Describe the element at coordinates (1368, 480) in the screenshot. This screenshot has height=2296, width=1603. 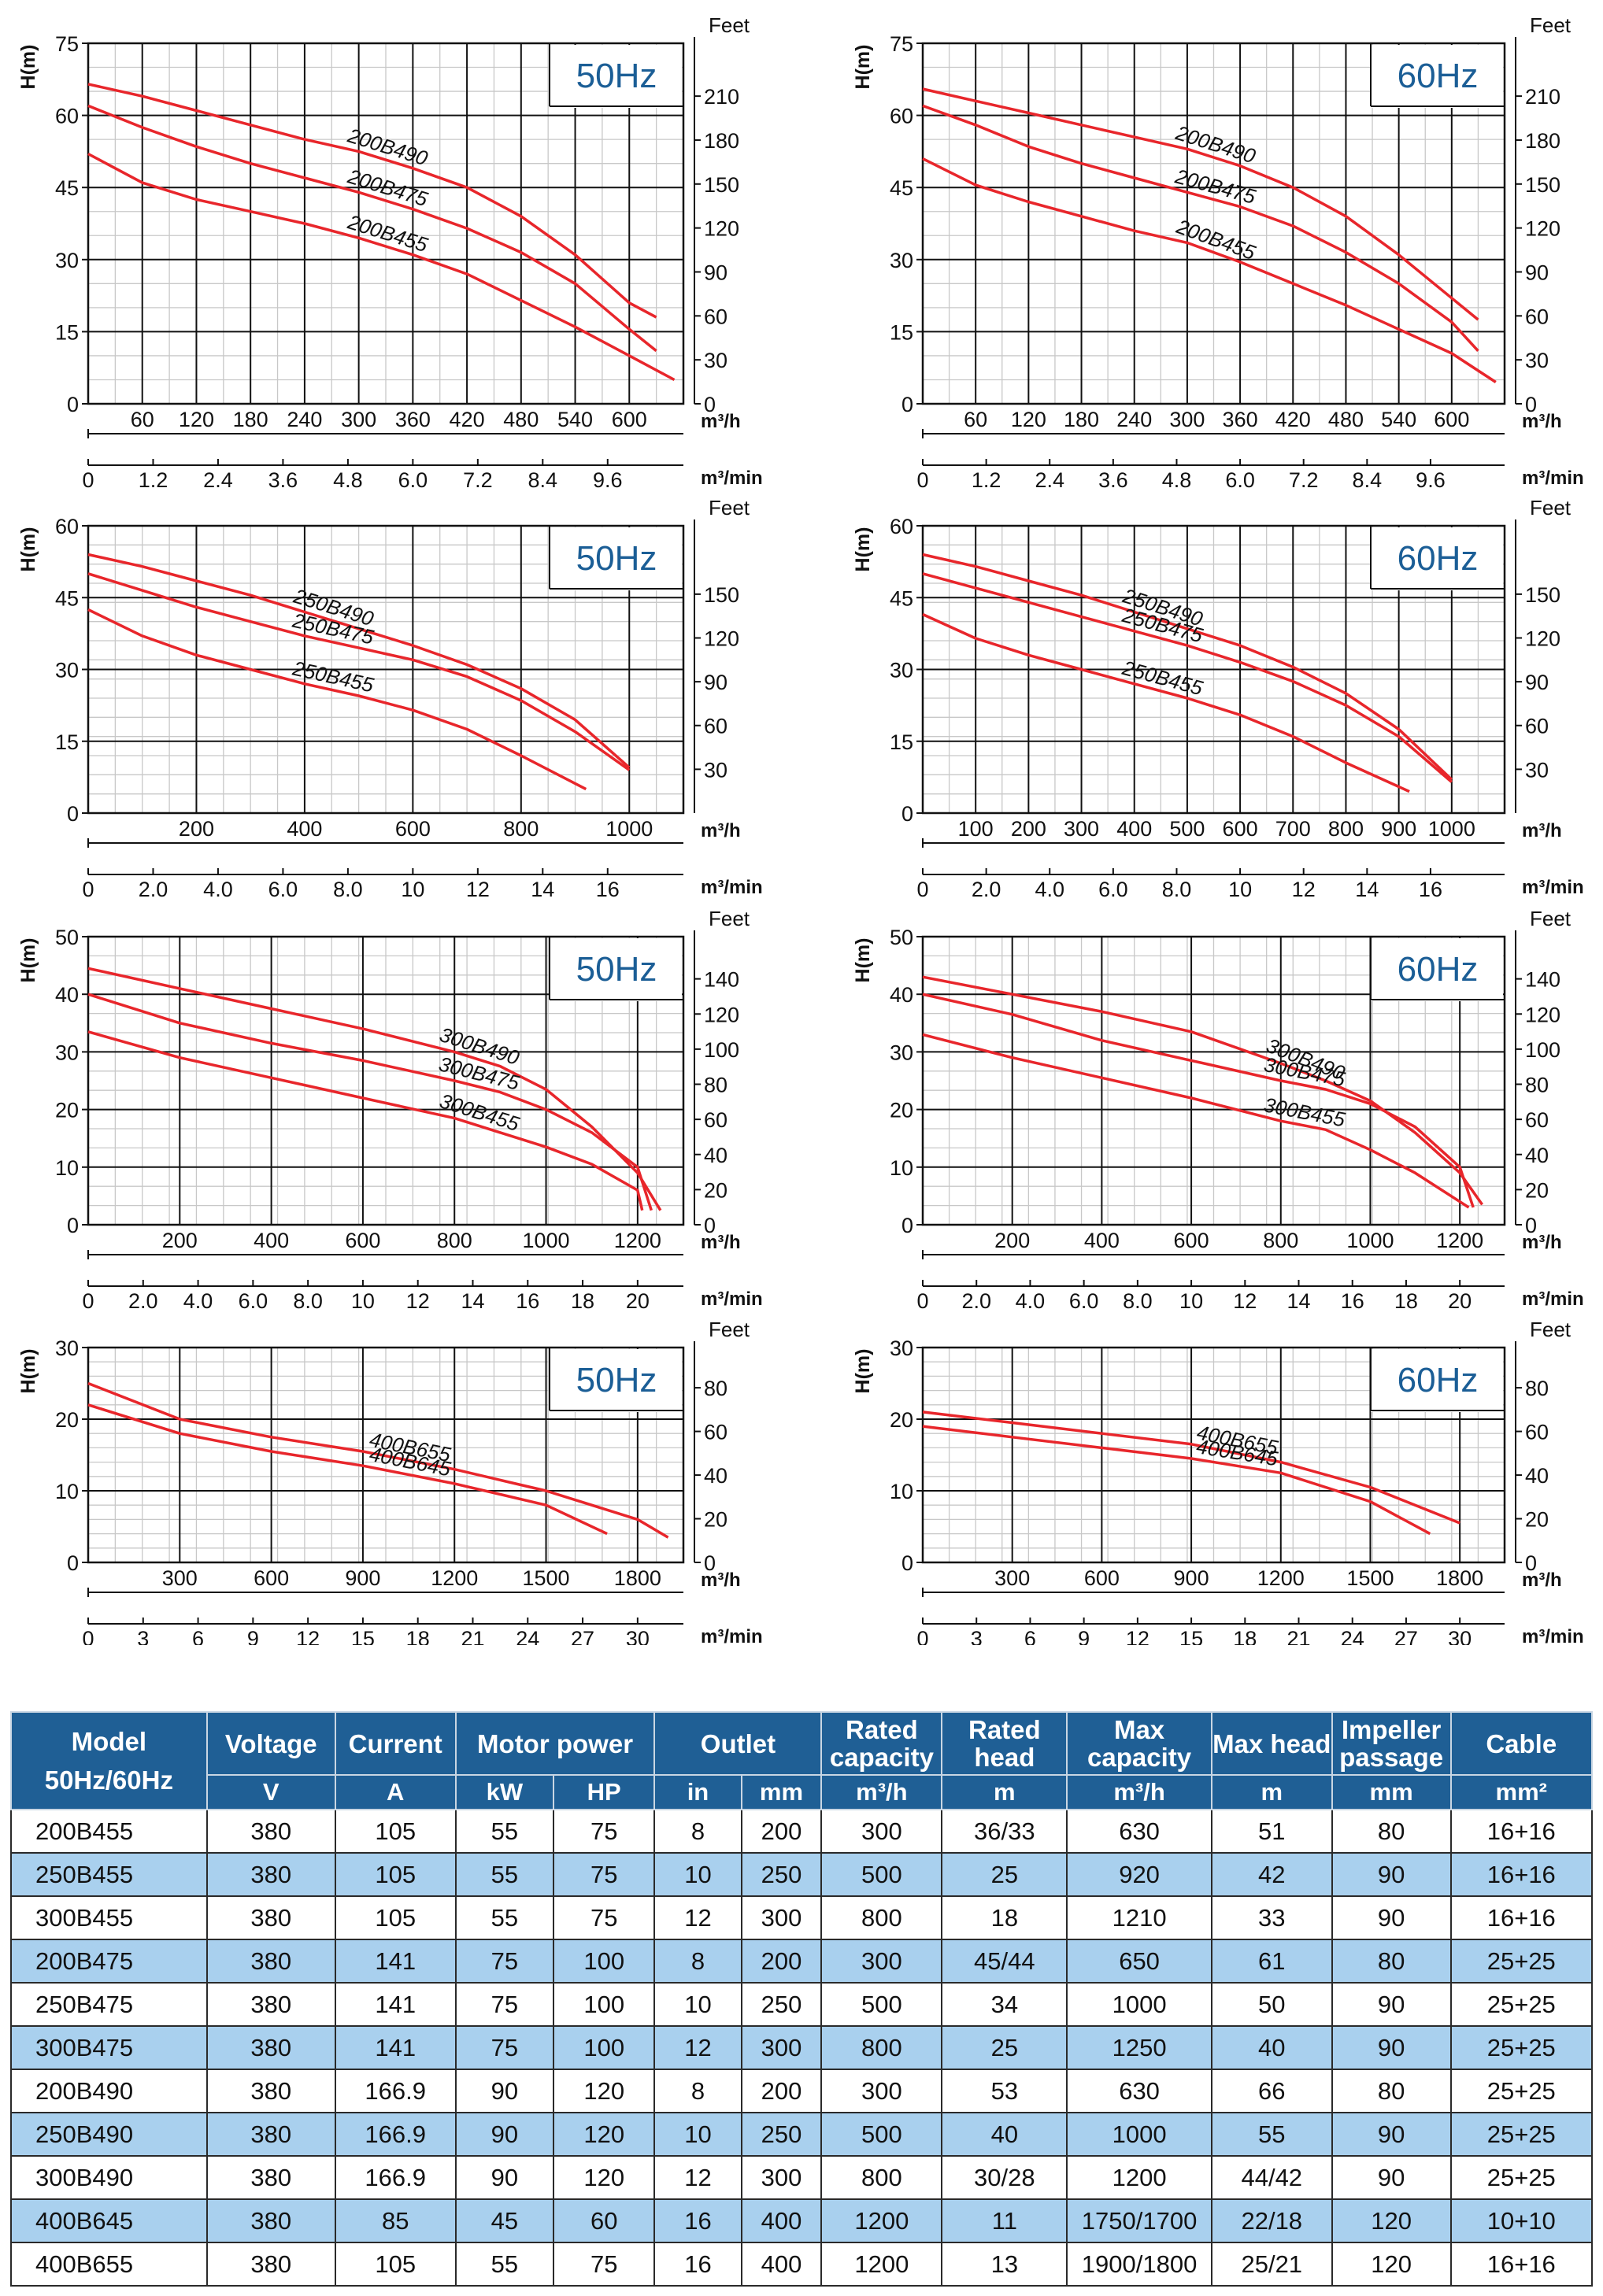
I see `min-tick-label: 8.4` at that location.